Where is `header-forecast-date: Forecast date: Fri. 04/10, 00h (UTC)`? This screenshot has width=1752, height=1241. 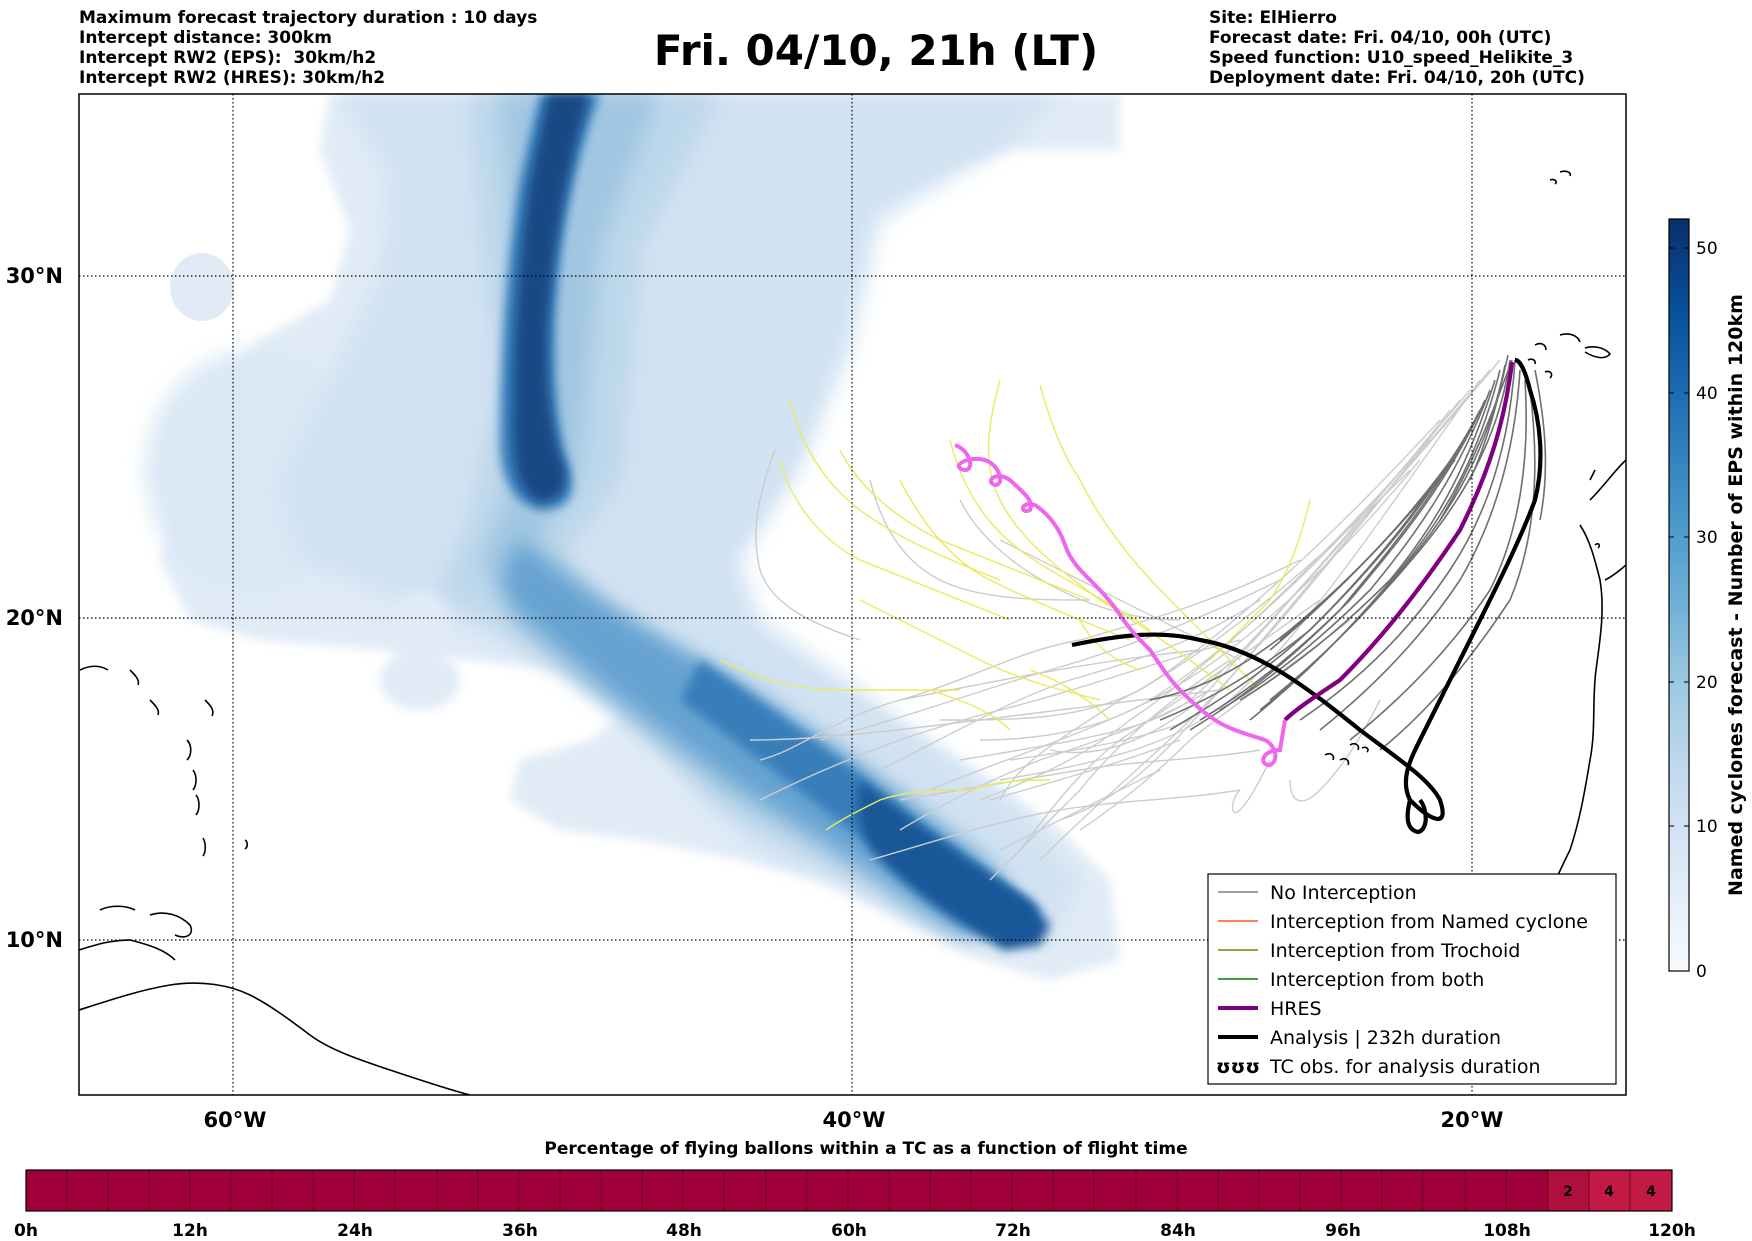 header-forecast-date: Forecast date: Fri. 04/10, 00h (UTC) is located at coordinates (1380, 38).